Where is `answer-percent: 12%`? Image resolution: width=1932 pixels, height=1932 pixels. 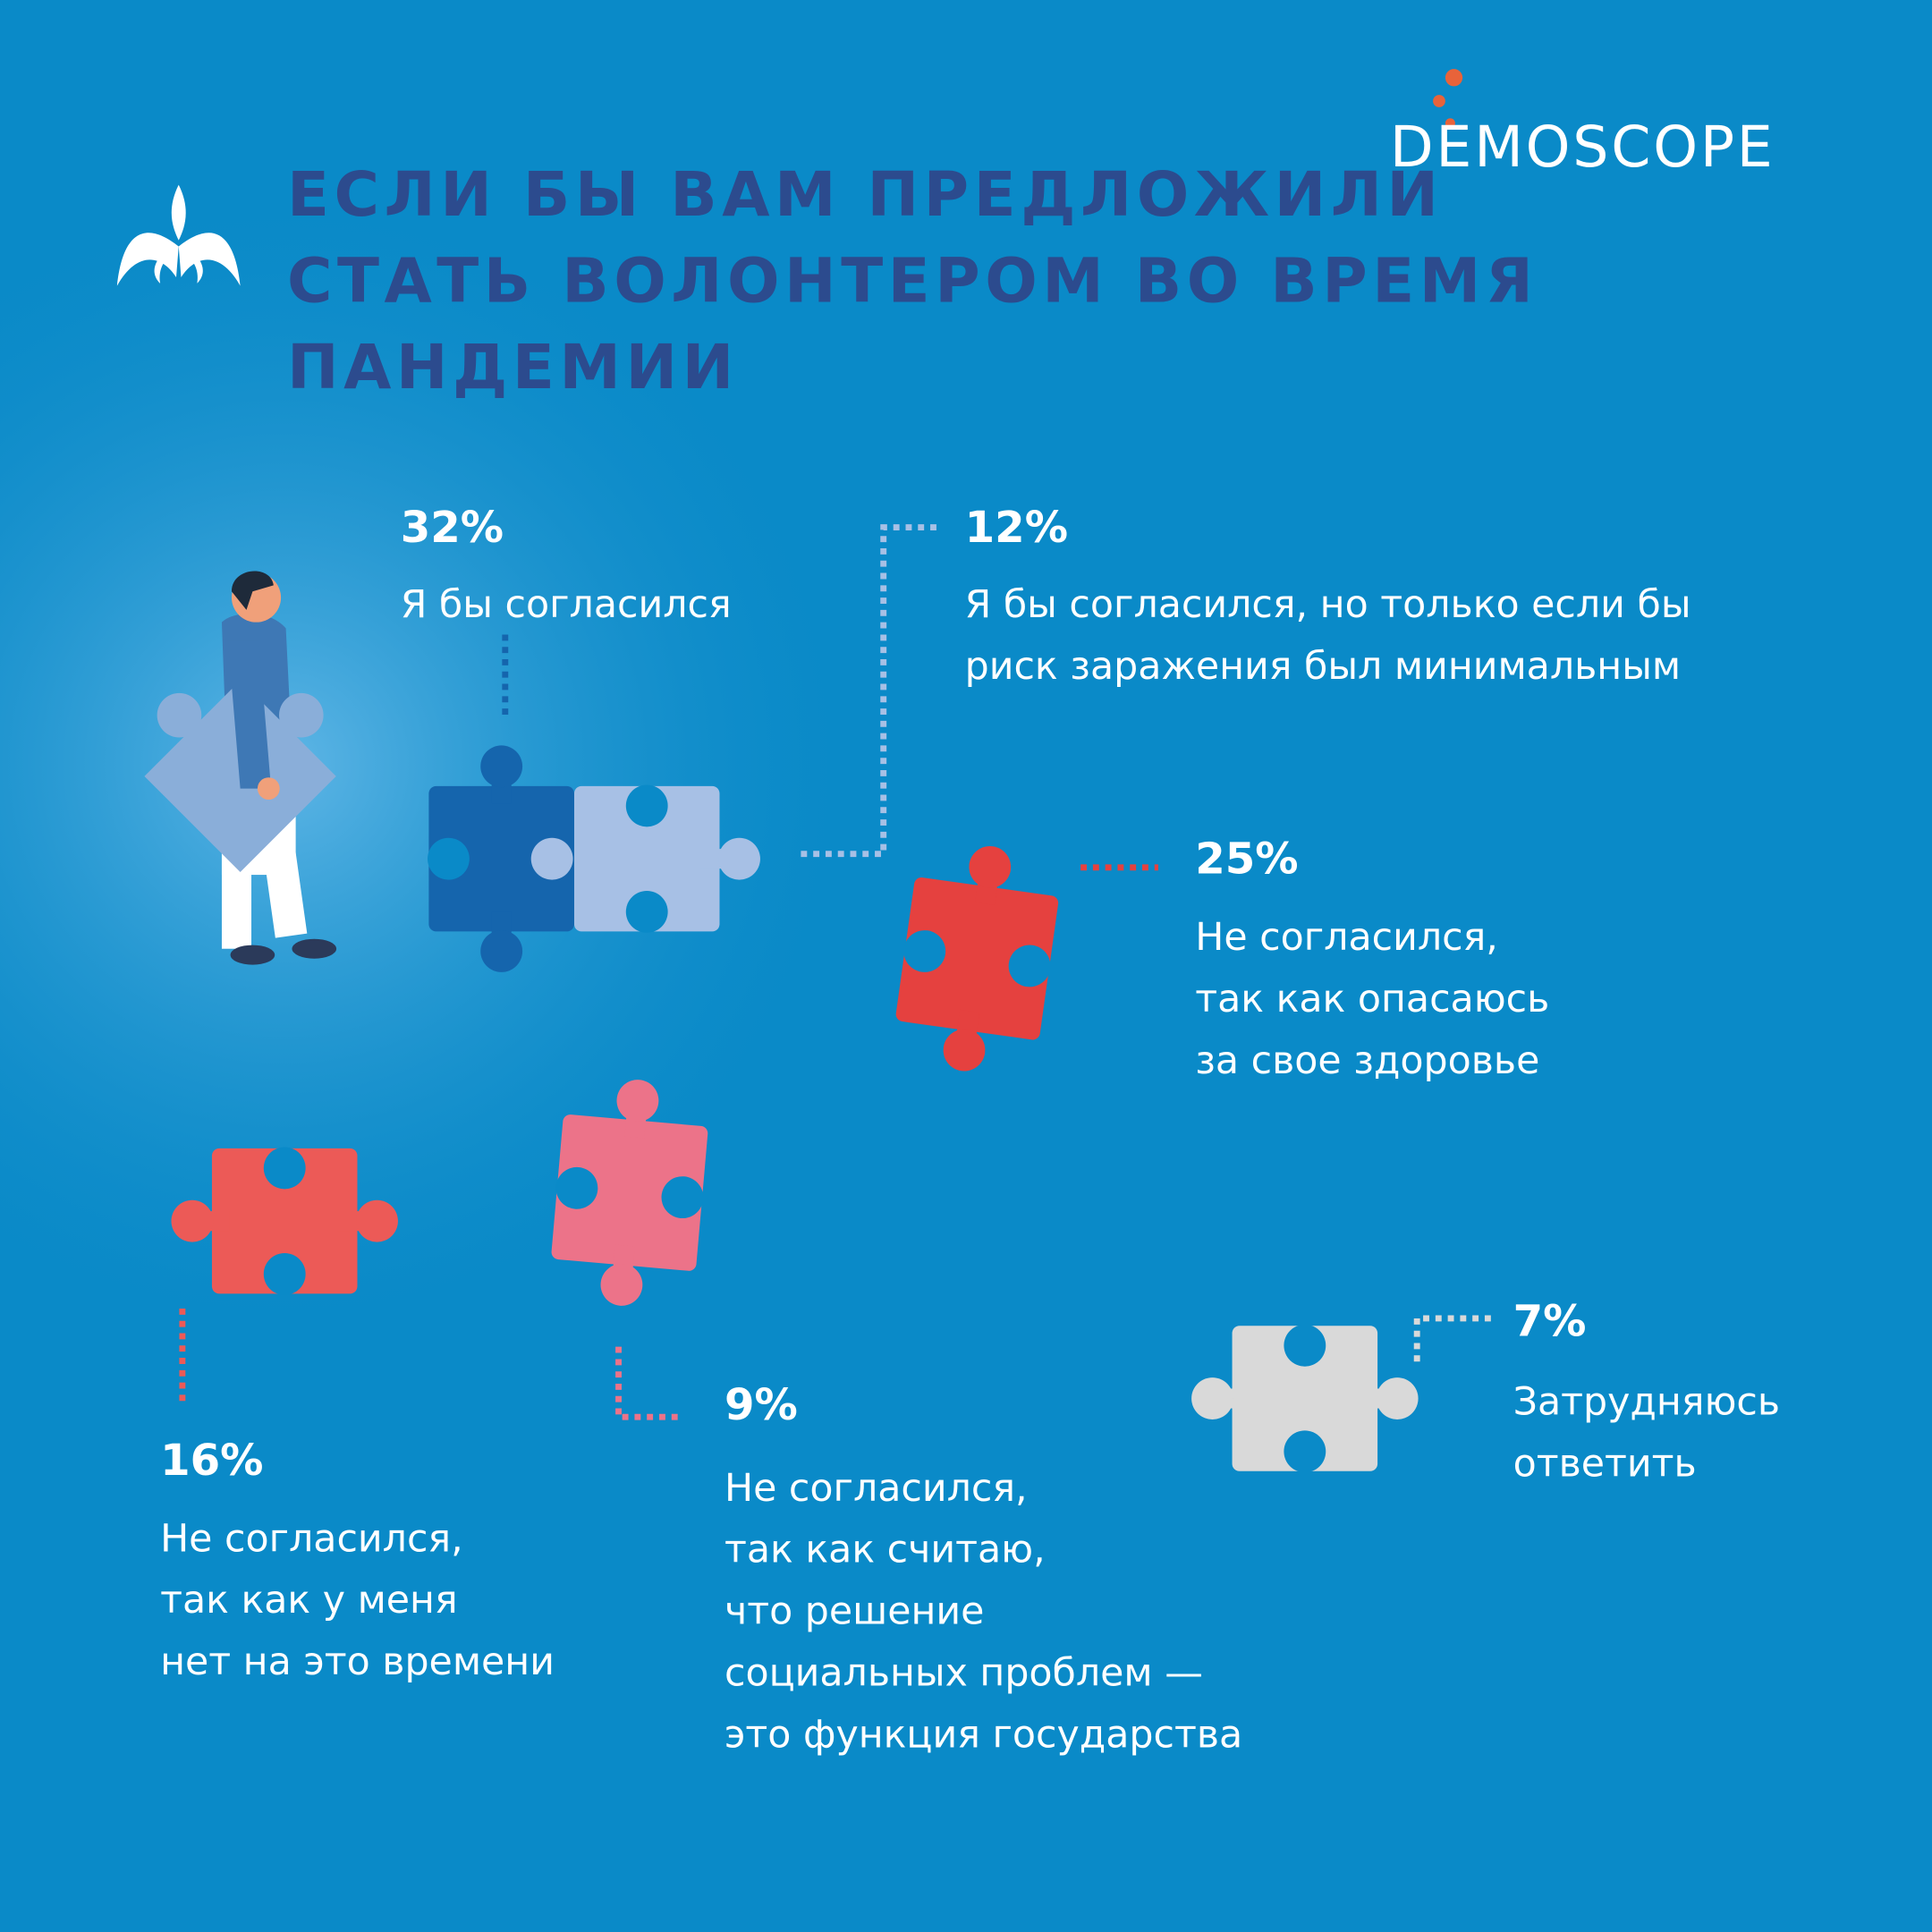 answer-percent: 12% is located at coordinates (1016, 528).